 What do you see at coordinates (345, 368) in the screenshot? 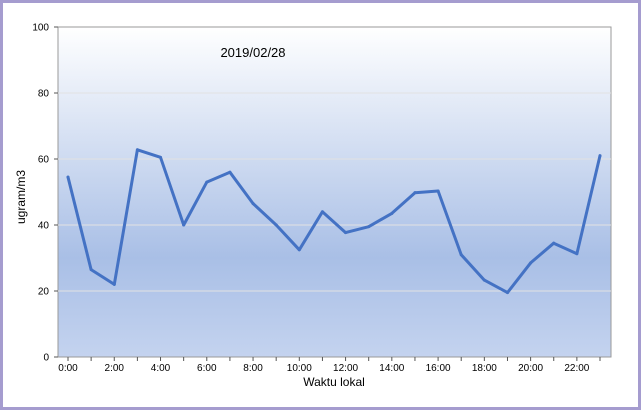
I see `x-tick-label: 12:00` at bounding box center [345, 368].